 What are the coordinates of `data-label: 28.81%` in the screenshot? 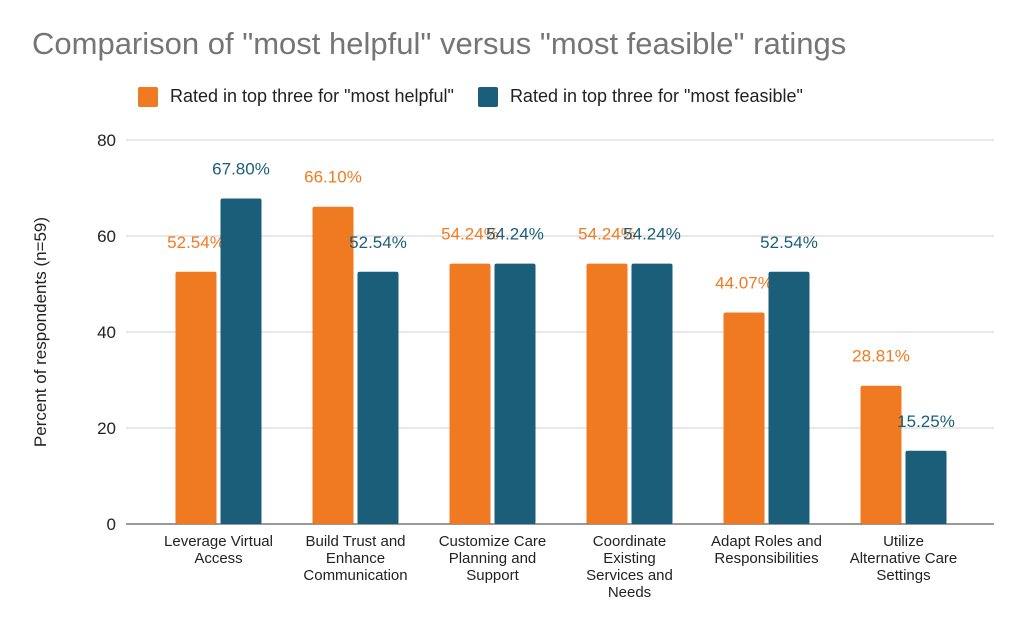 It's located at (881, 356).